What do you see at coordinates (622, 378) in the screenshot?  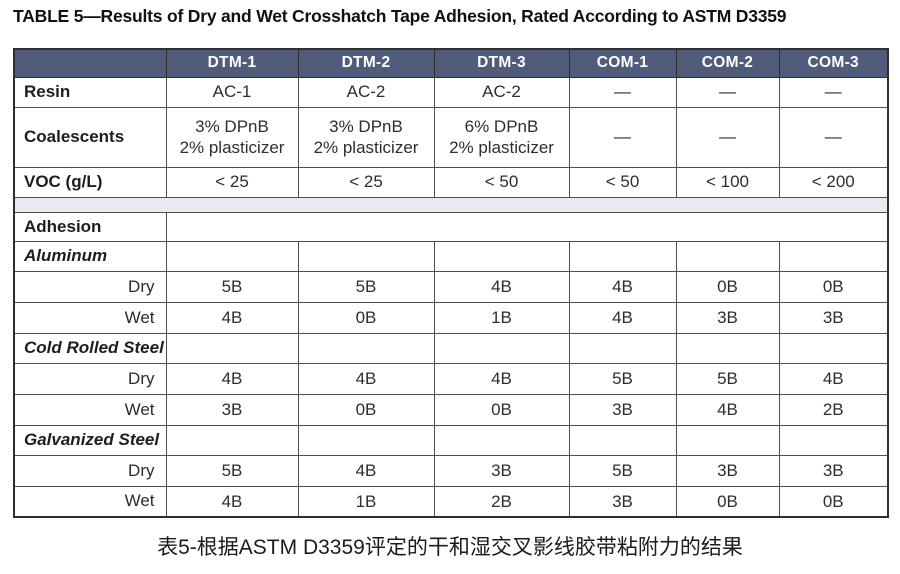 I see `cell-crs-dry-com1: 5B` at bounding box center [622, 378].